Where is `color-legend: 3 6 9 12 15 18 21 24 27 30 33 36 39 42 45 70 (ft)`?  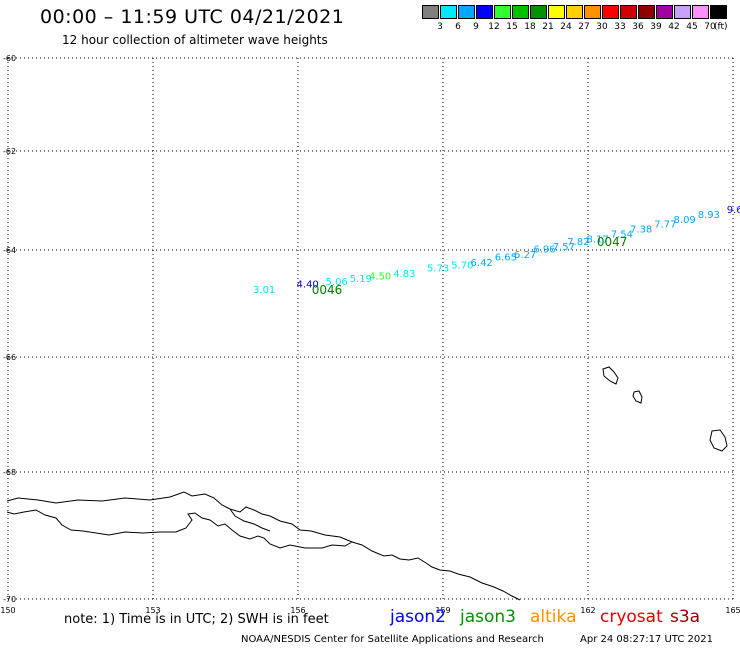 color-legend: 3 6 9 12 15 18 21 24 27 30 33 36 39 42 45 70 (ft) is located at coordinates (581, 22).